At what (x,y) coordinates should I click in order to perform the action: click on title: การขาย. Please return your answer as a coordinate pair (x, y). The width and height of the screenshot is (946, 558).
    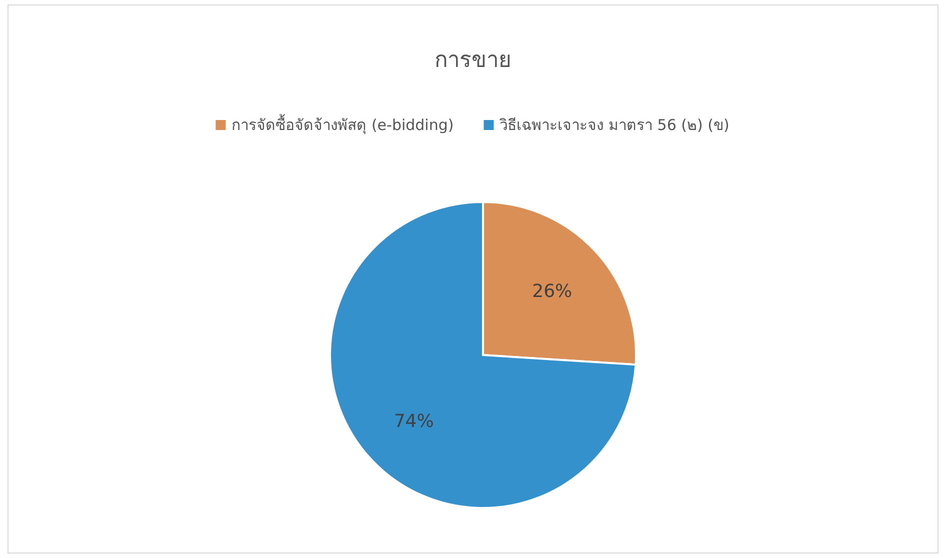
    Looking at the image, I should click on (473, 60).